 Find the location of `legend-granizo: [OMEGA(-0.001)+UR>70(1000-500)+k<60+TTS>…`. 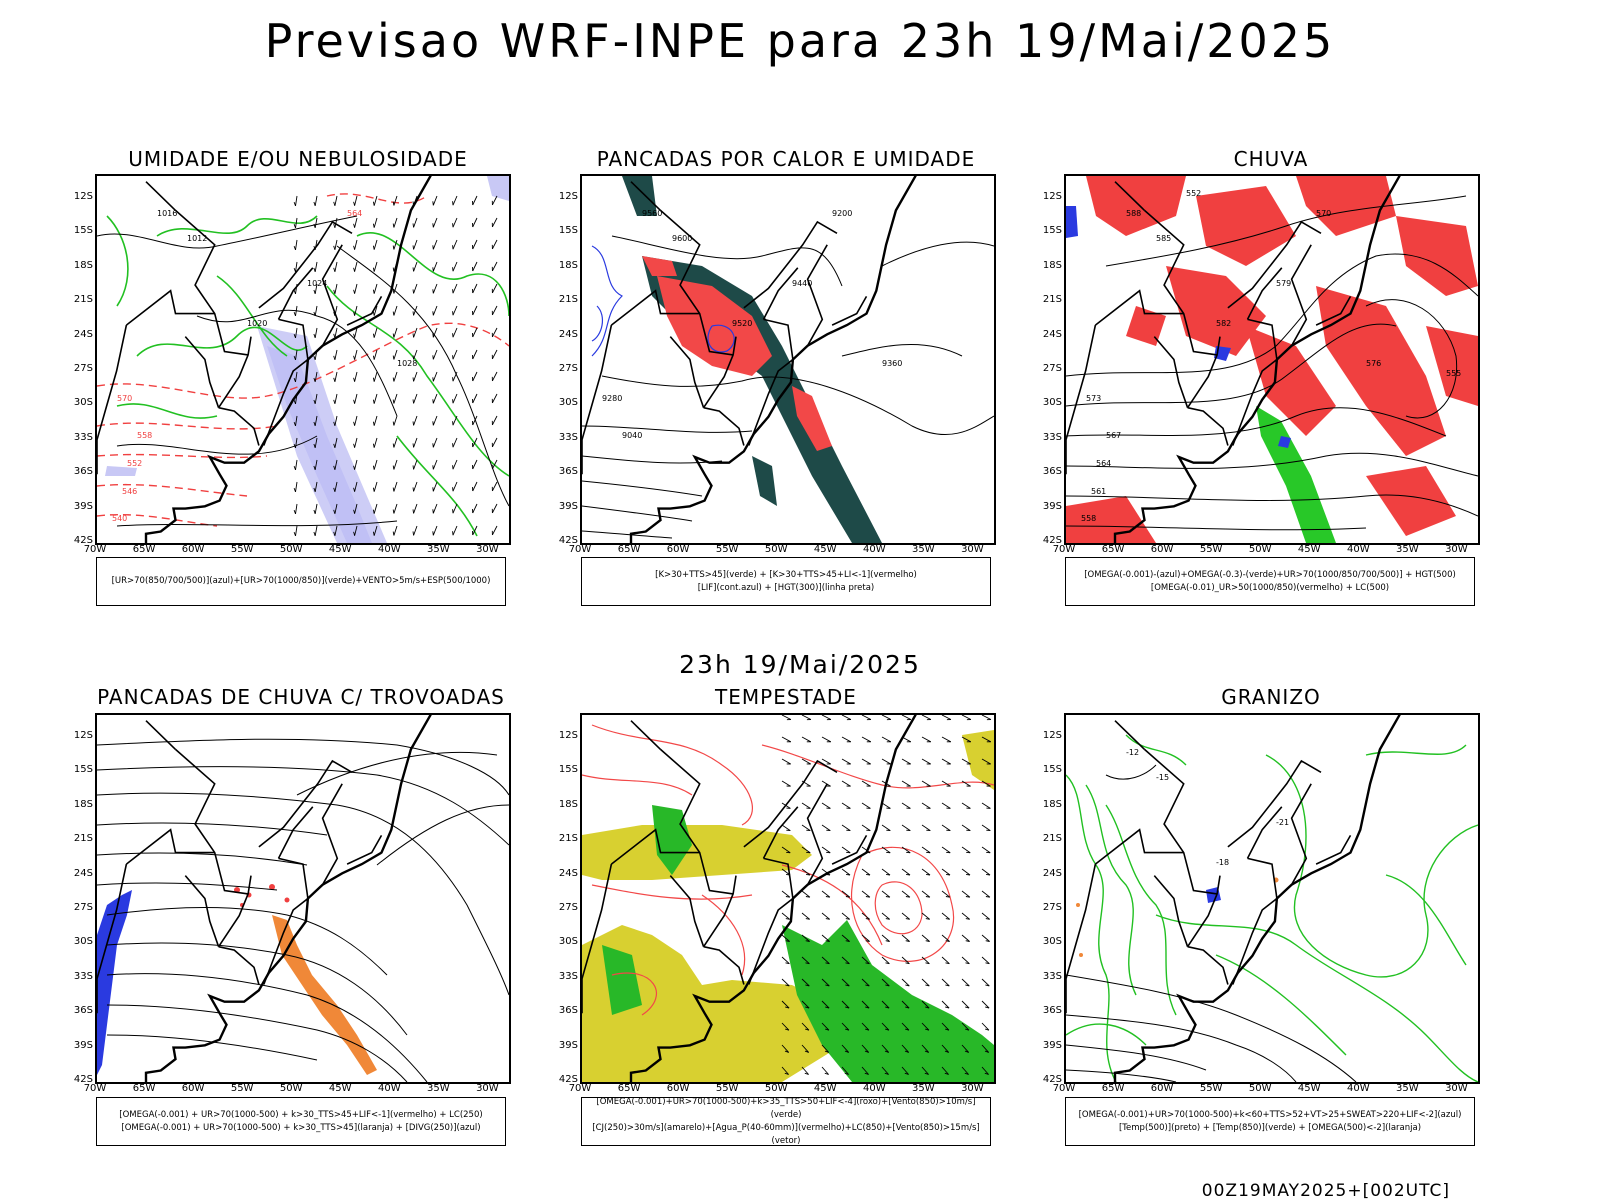

legend-granizo: [OMEGA(-0.001)+UR>70(1000-500)+k<60+TTS>… is located at coordinates (1270, 1121).